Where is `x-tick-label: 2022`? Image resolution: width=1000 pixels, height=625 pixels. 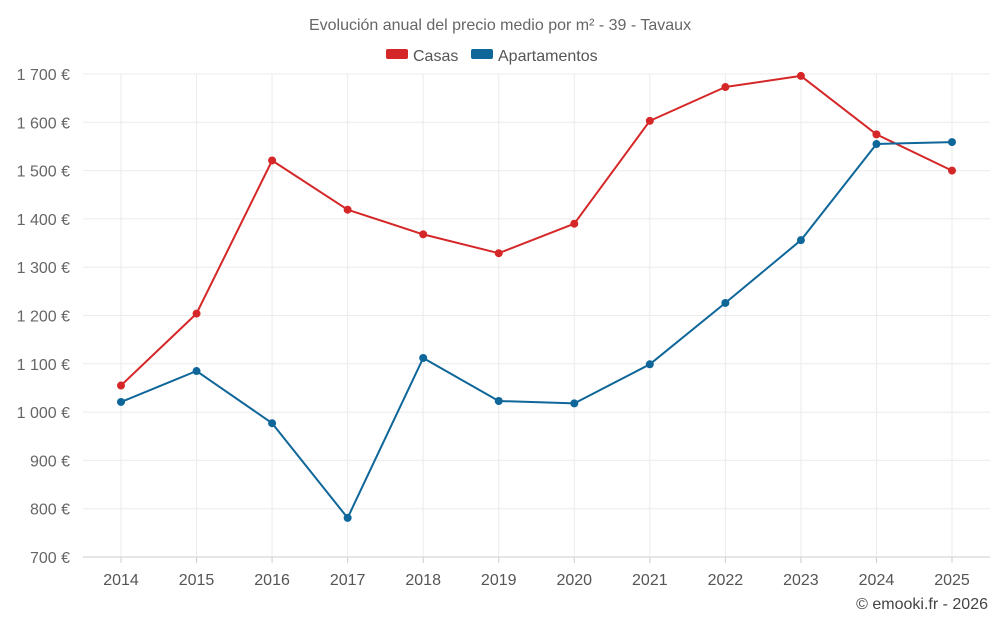 x-tick-label: 2022 is located at coordinates (726, 580).